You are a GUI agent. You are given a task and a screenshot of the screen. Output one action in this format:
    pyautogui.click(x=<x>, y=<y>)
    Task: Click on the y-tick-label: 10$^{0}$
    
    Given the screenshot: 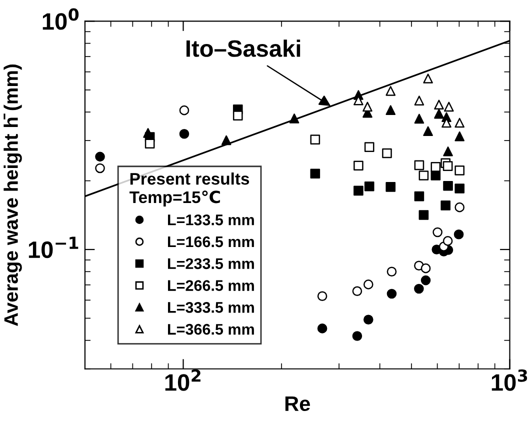 What is the action you would take?
    pyautogui.click(x=60, y=19)
    